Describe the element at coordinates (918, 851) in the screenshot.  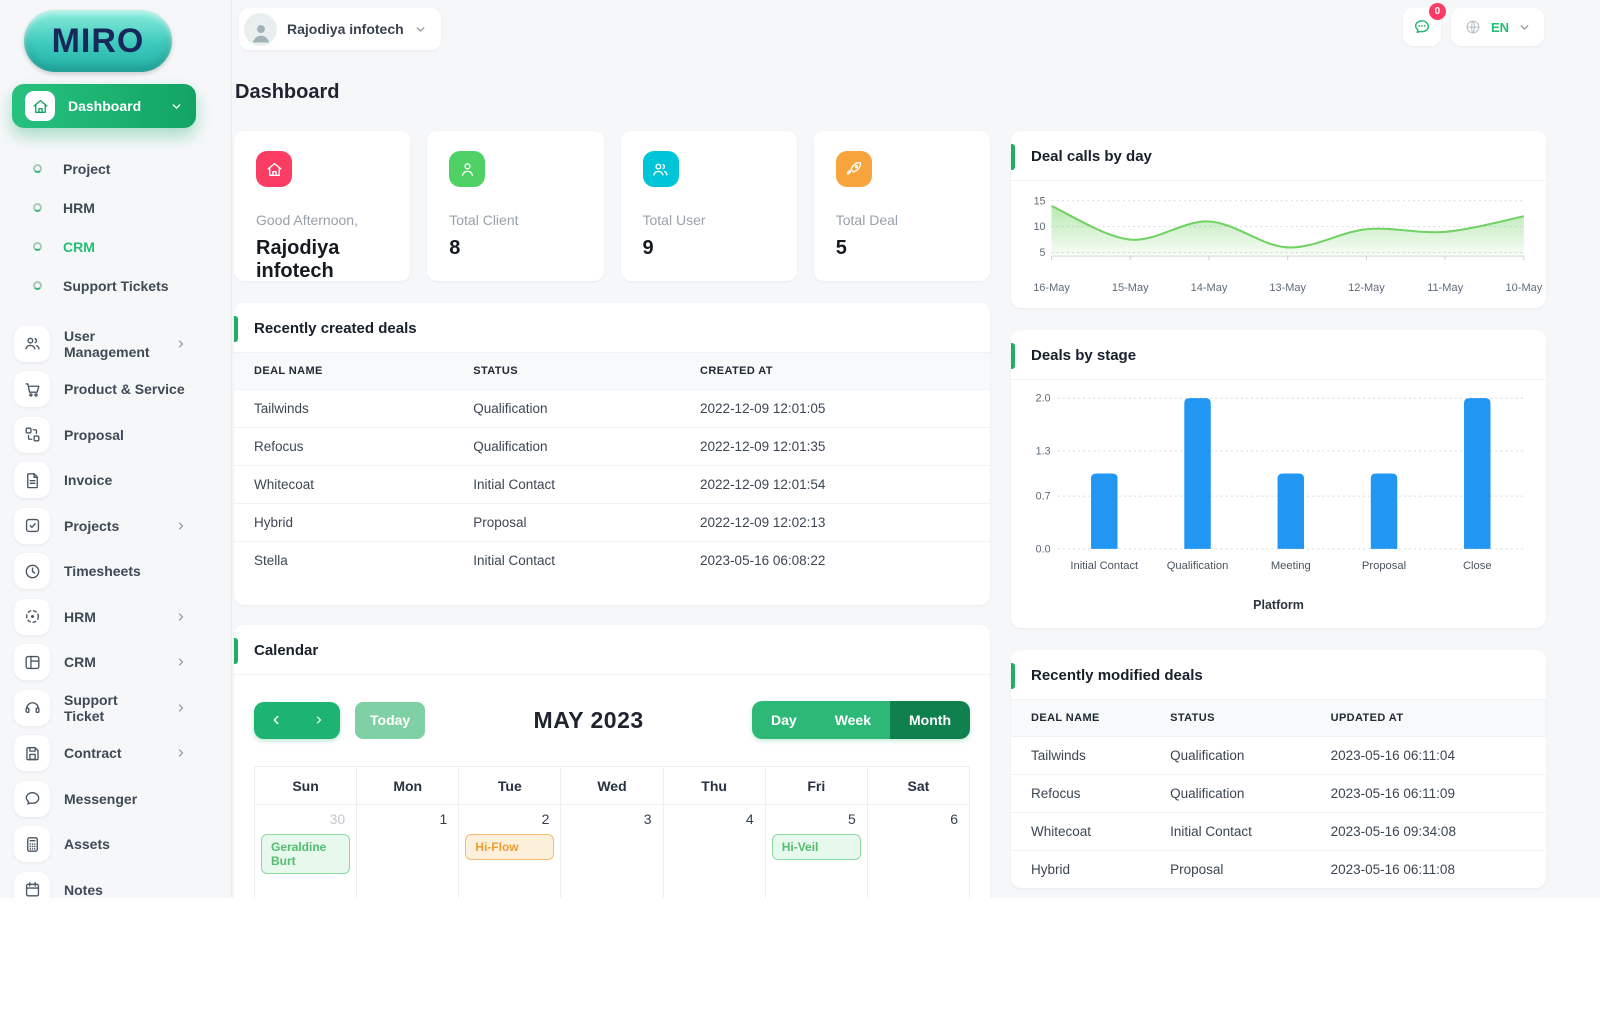
I see `calendar-day-cell: 6` at that location.